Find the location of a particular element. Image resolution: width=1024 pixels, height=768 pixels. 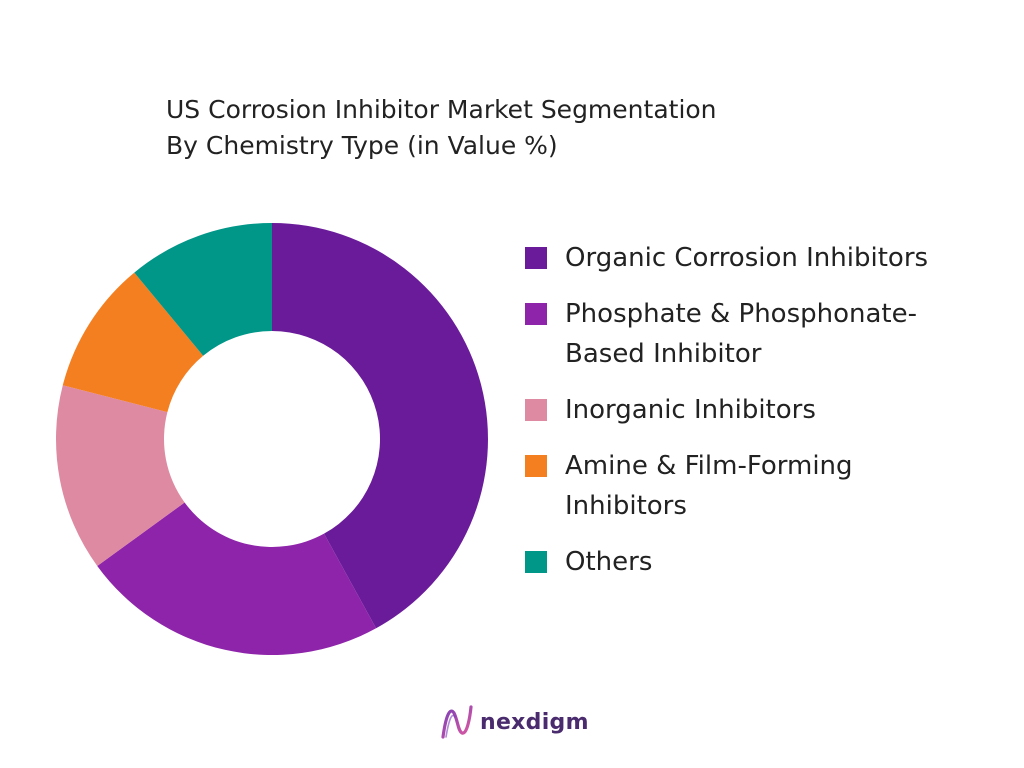

brand-name: nexdigm is located at coordinates (534, 722).